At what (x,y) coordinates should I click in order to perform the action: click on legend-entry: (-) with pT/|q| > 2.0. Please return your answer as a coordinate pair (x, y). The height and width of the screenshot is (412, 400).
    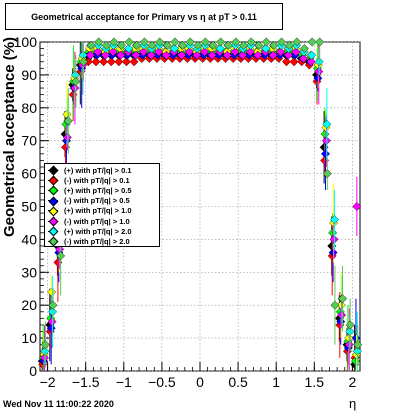
    Looking at the image, I should click on (103, 241).